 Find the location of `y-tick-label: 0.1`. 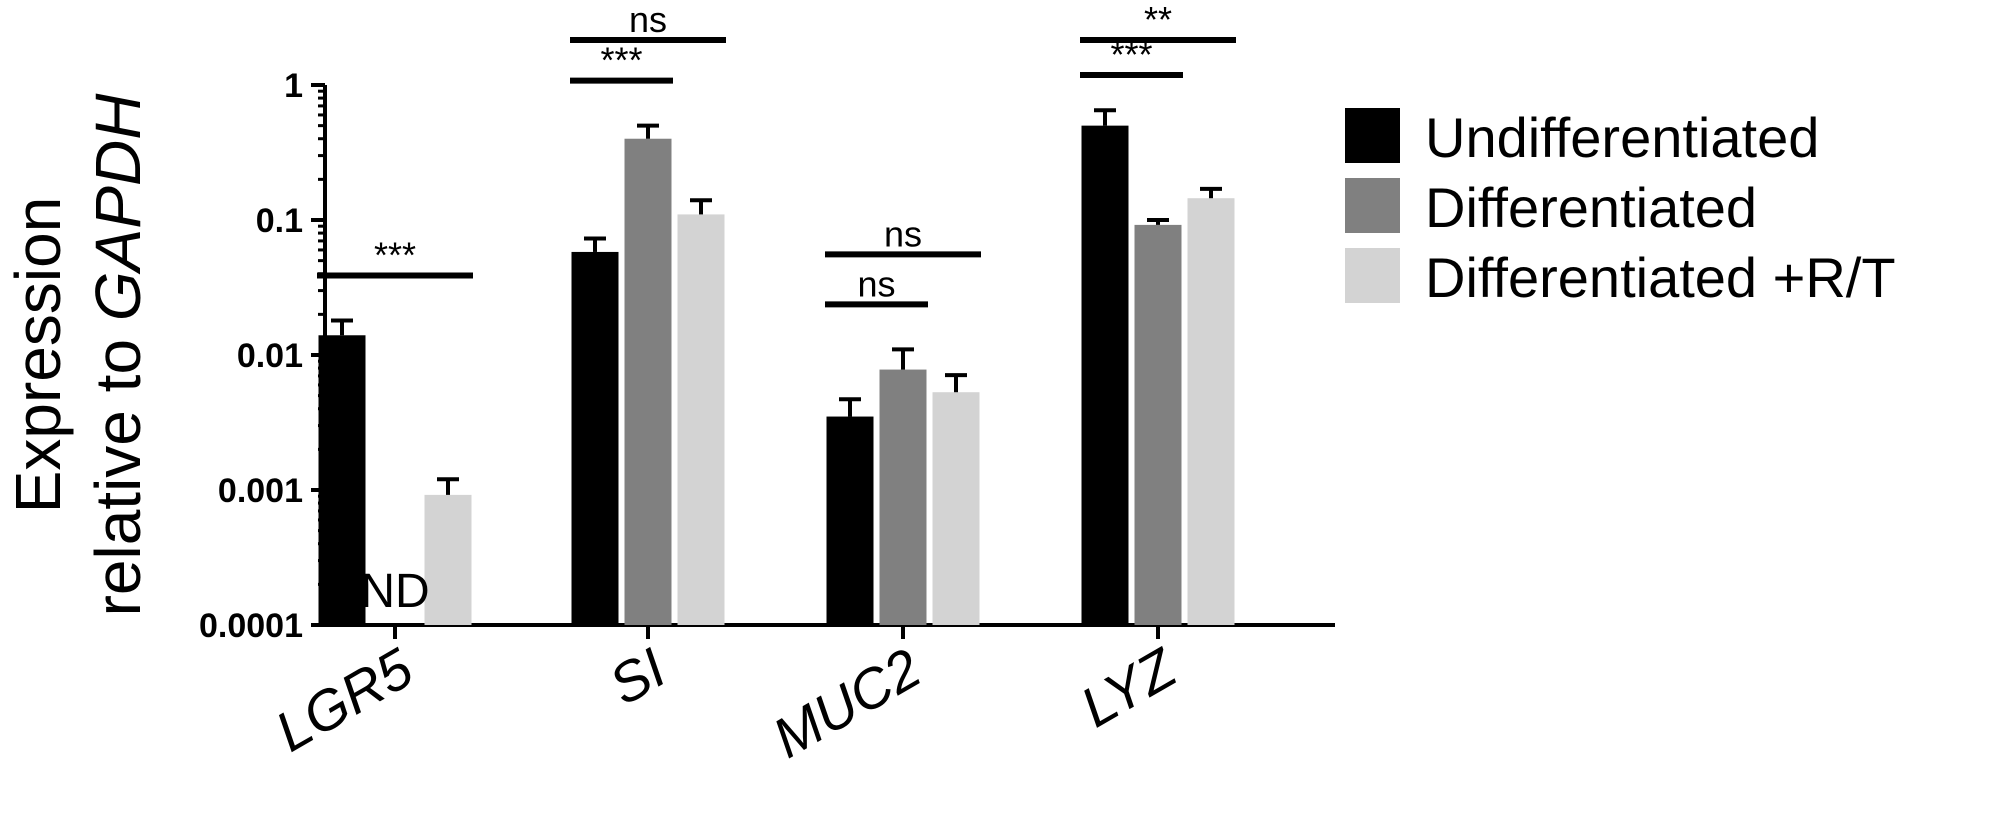

y-tick-label: 0.1 is located at coordinates (279, 221).